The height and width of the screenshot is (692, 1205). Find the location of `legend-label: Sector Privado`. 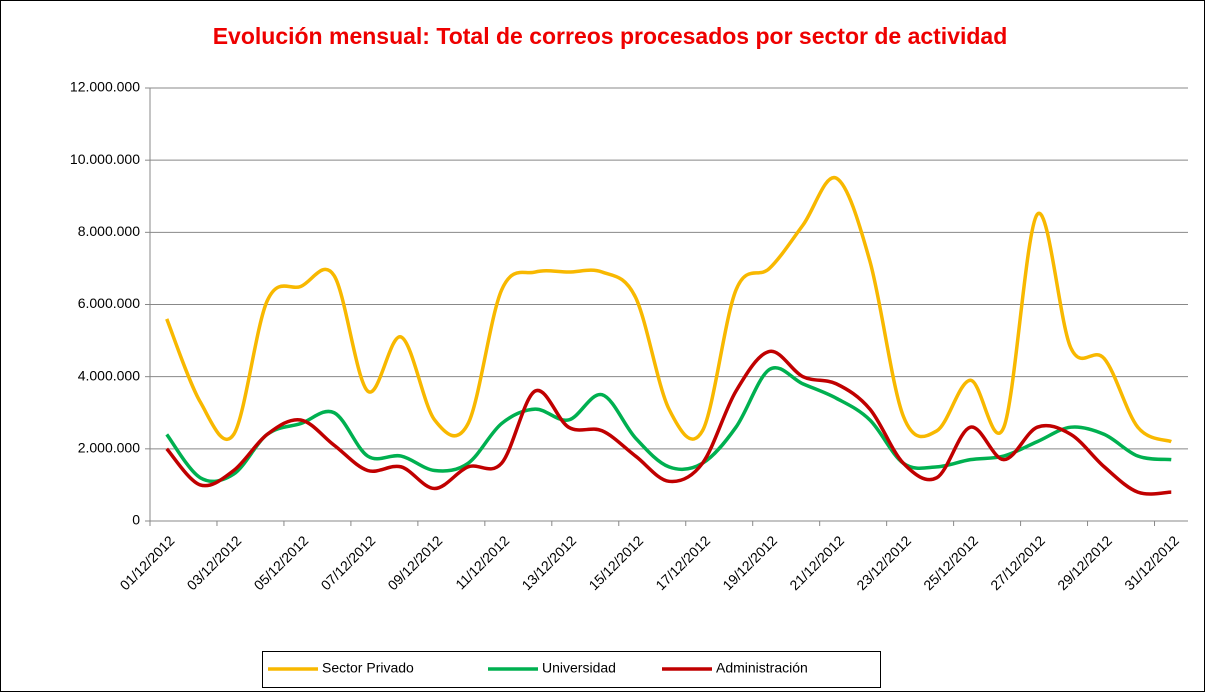

legend-label: Sector Privado is located at coordinates (368, 668).